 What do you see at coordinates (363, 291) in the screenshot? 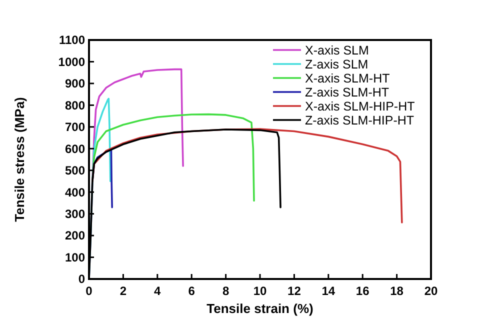
I see `x-tick-label: 16` at bounding box center [363, 291].